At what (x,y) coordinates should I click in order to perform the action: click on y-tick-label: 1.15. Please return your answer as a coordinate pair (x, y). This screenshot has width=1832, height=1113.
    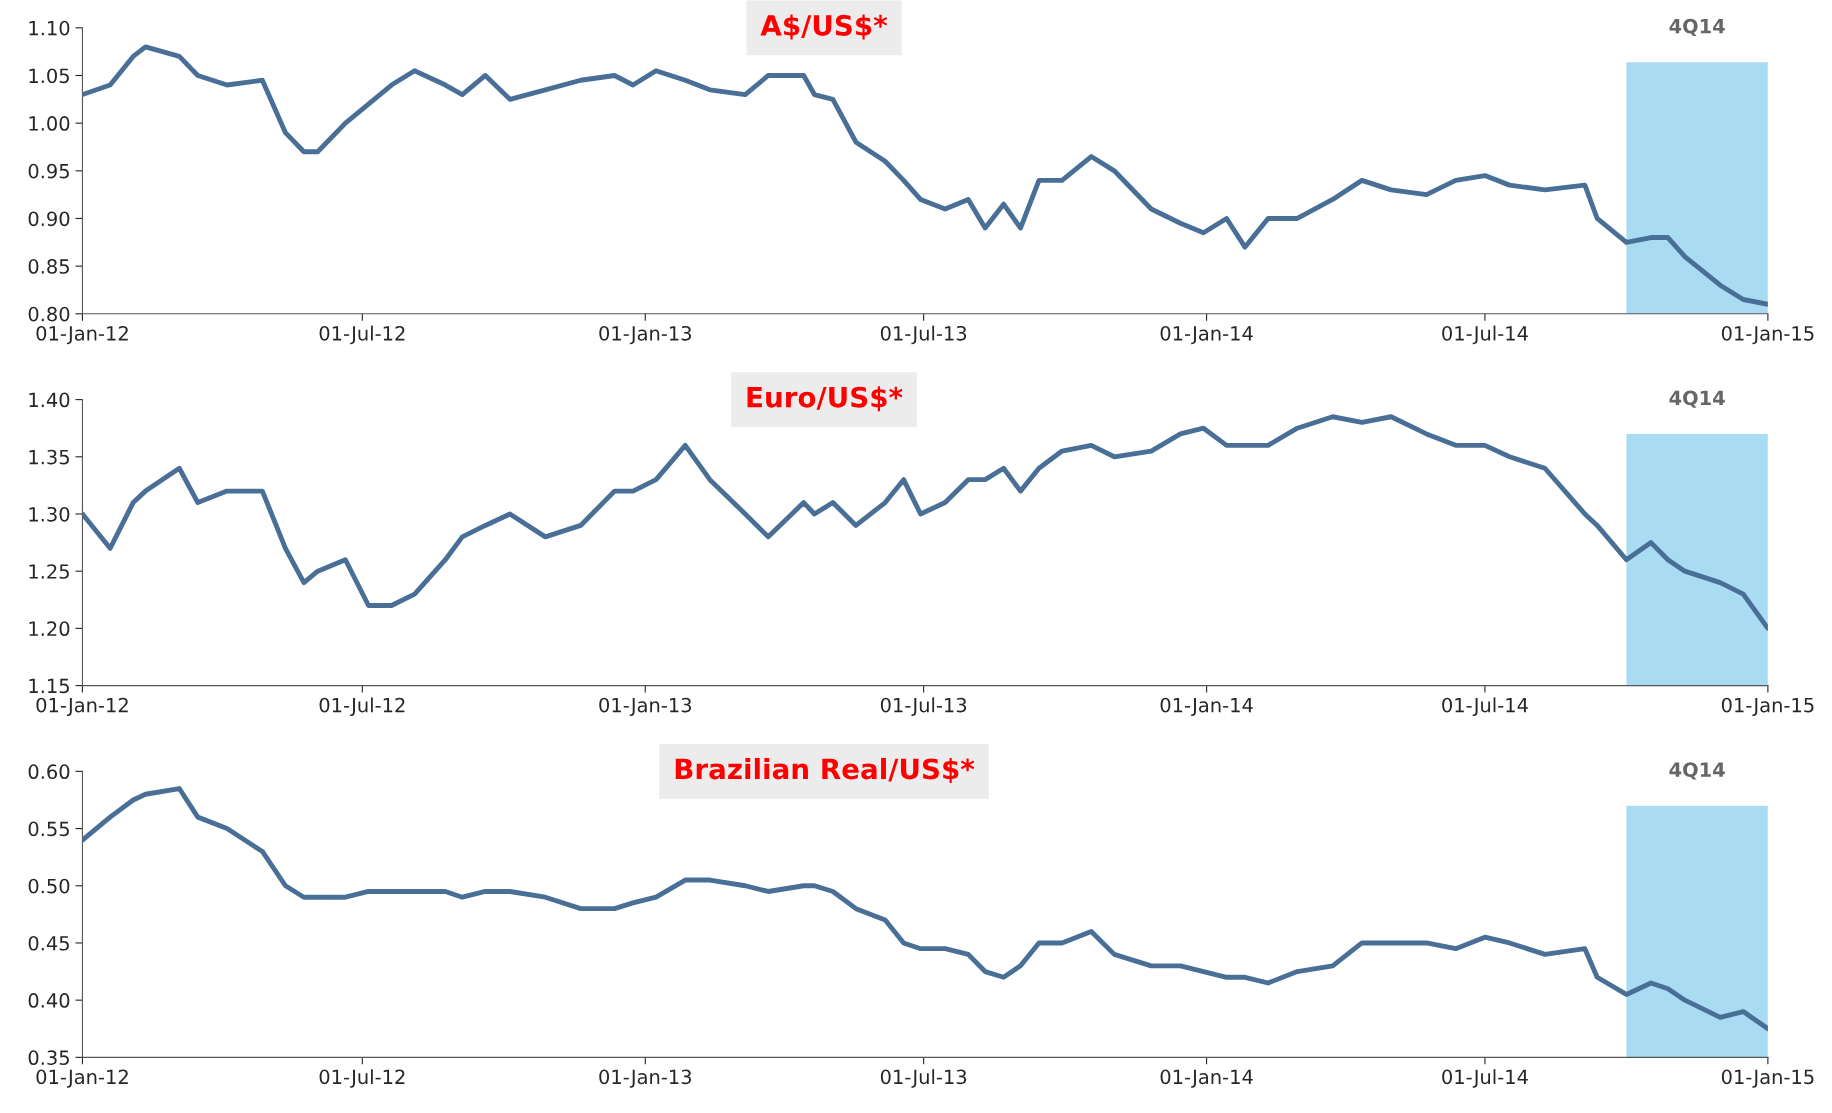
    Looking at the image, I should click on (49, 686).